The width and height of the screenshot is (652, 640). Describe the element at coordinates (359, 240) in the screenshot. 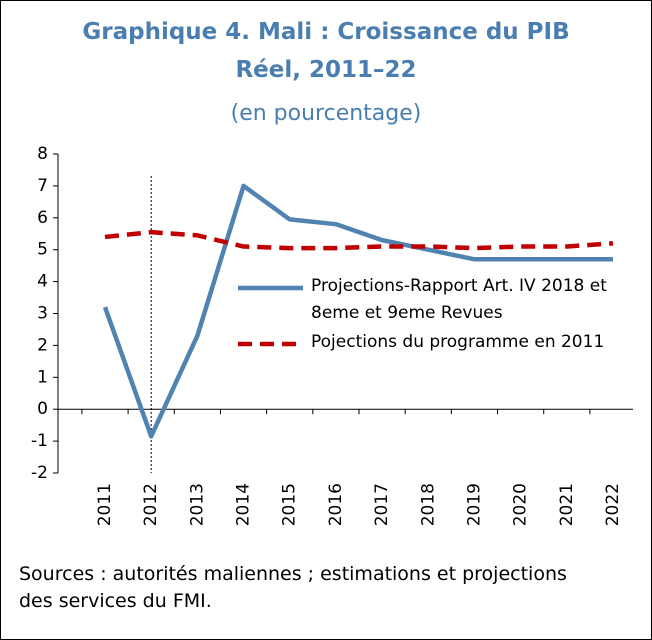

I see `series-line` at that location.